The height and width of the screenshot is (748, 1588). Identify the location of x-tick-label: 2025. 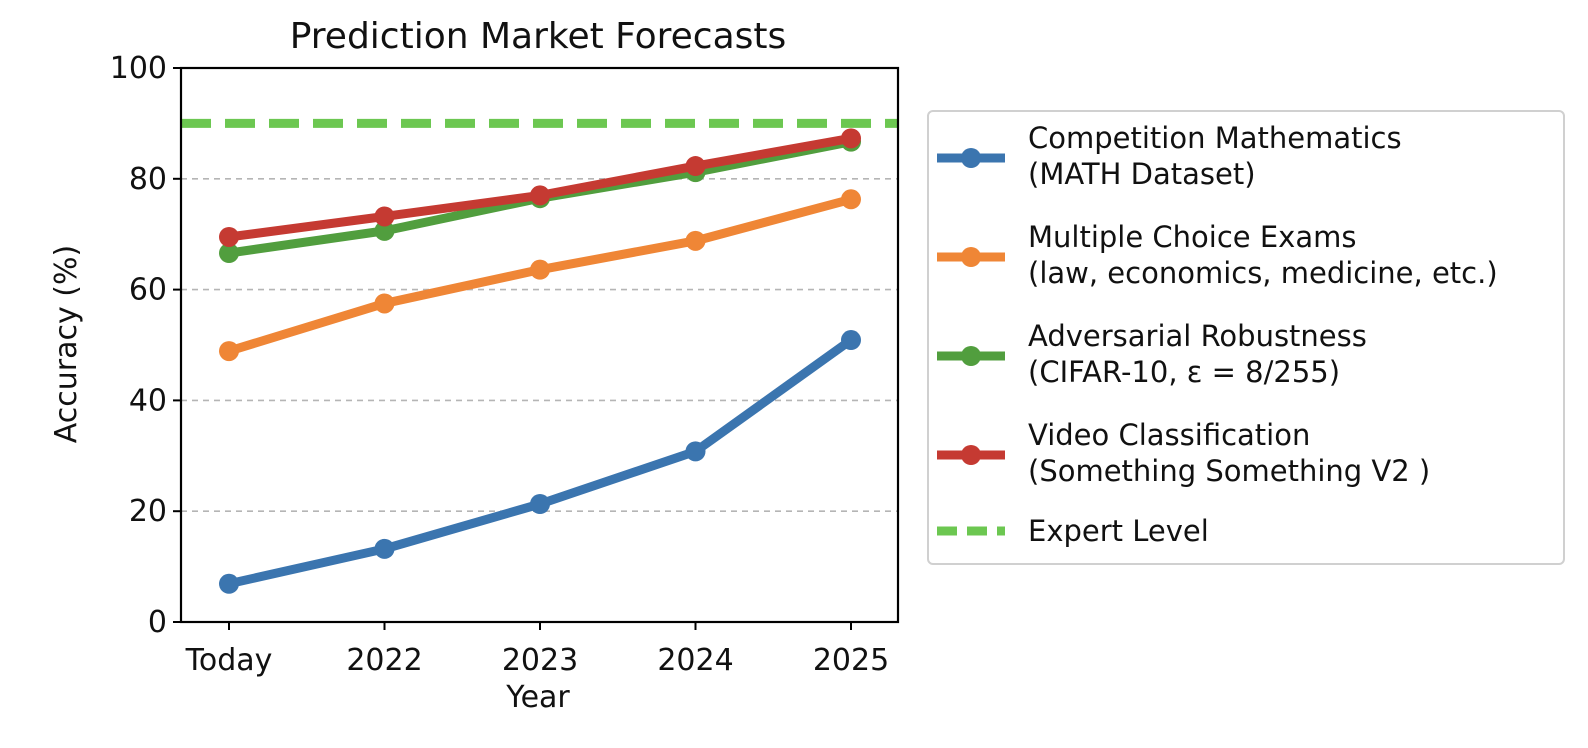
(851, 660).